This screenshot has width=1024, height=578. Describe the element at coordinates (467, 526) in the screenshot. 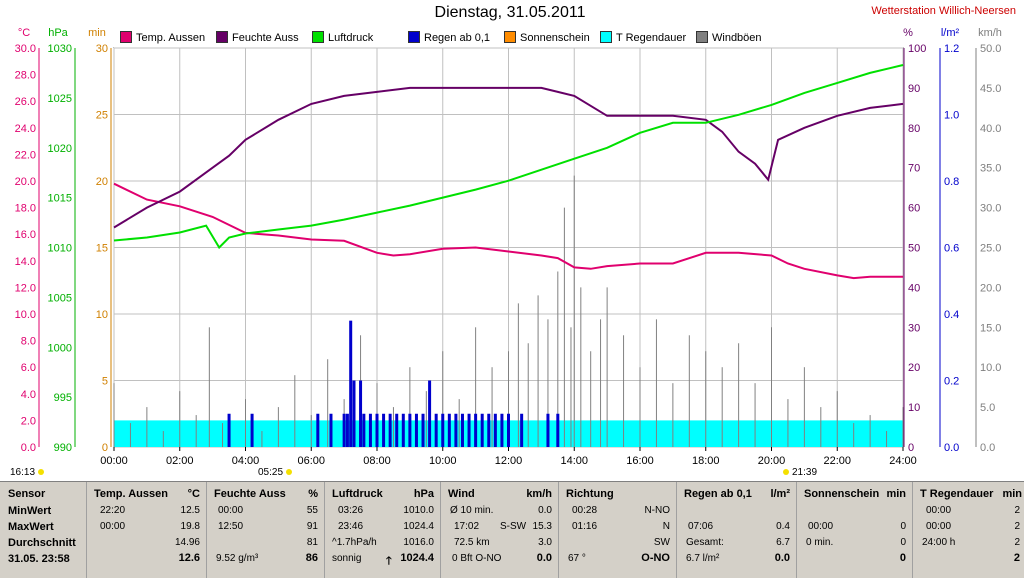

I see `wind-max-time: 17:02` at that location.